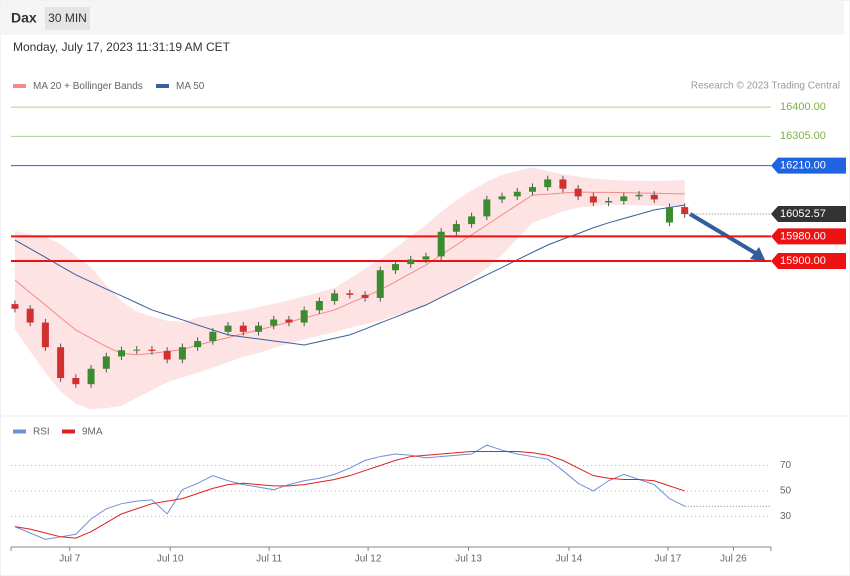 This screenshot has width=850, height=576. Describe the element at coordinates (786, 465) in the screenshot. I see `y-tick-label: 70` at that location.